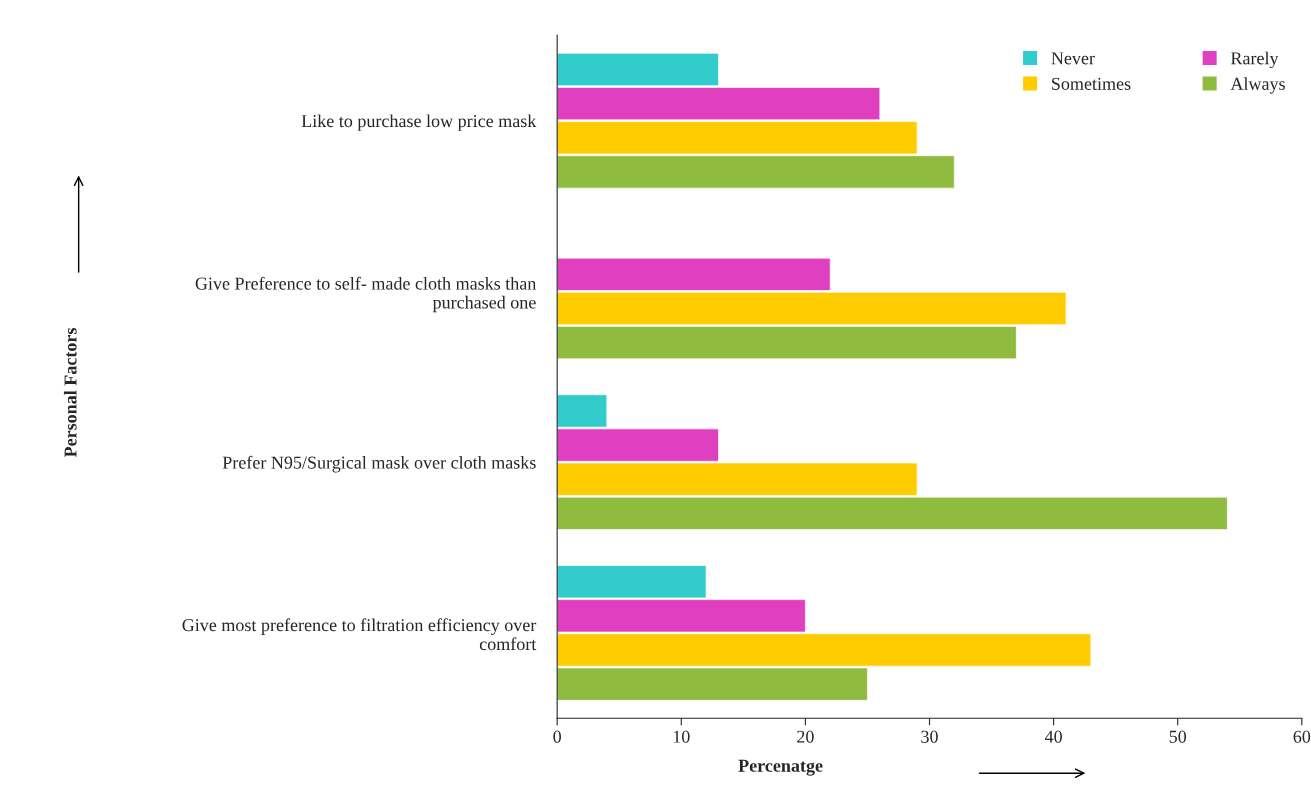 The width and height of the screenshot is (1311, 785). I want to click on y-tick-label: Give Preference to self- made cloth masks than purchased one, so click(366, 294).